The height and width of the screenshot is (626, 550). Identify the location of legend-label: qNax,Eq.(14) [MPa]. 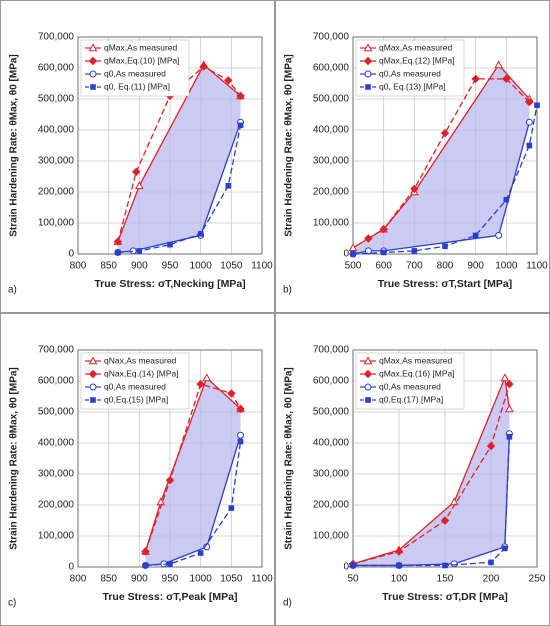
(141, 373).